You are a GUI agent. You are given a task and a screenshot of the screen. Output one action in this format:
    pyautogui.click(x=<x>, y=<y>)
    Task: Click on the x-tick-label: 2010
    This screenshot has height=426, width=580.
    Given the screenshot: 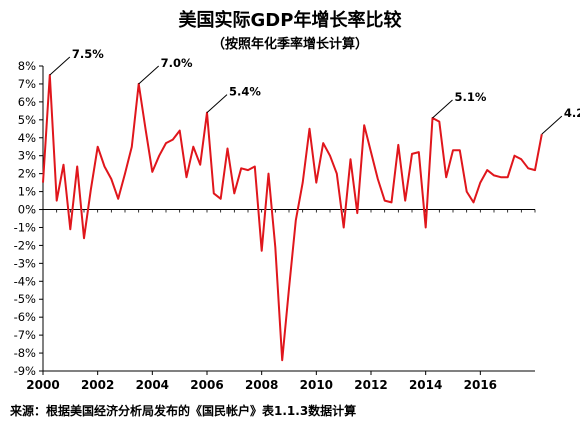 What is the action you would take?
    pyautogui.click(x=316, y=385)
    